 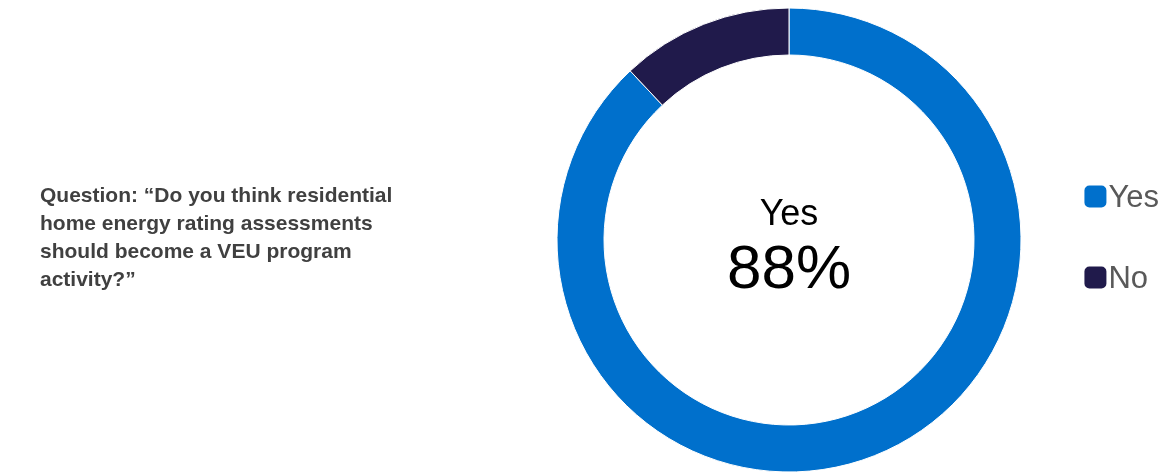 What do you see at coordinates (789, 266) in the screenshot?
I see `data-label: 88%` at bounding box center [789, 266].